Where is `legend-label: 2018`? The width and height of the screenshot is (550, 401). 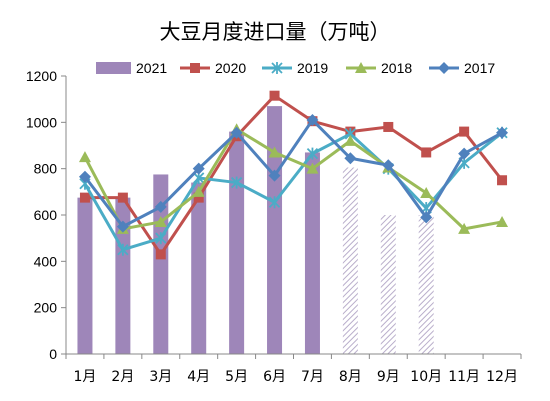
legend-label: 2018 is located at coordinates (396, 68).